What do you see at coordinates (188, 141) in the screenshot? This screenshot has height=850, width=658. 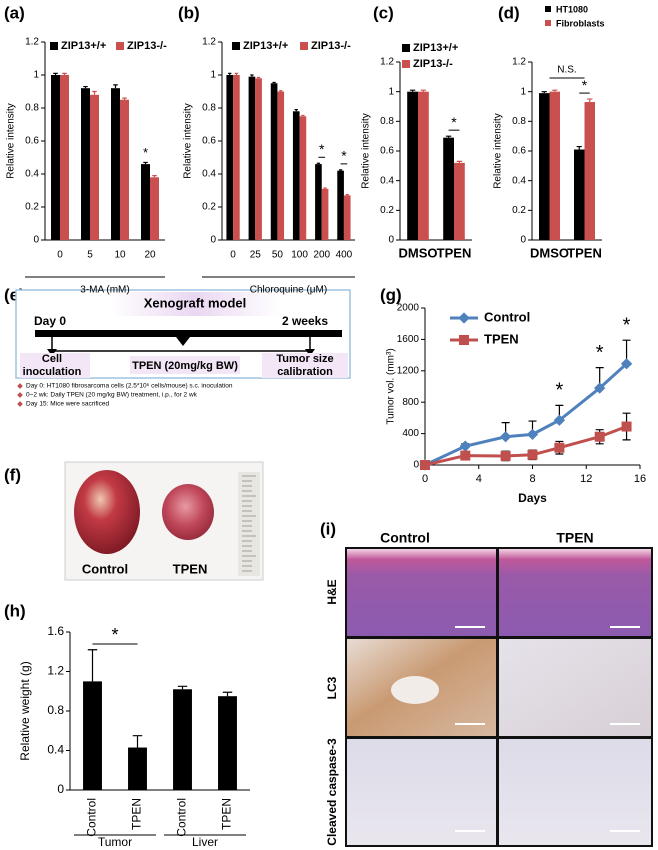 I see `y-axis-label: Relative intensity` at bounding box center [188, 141].